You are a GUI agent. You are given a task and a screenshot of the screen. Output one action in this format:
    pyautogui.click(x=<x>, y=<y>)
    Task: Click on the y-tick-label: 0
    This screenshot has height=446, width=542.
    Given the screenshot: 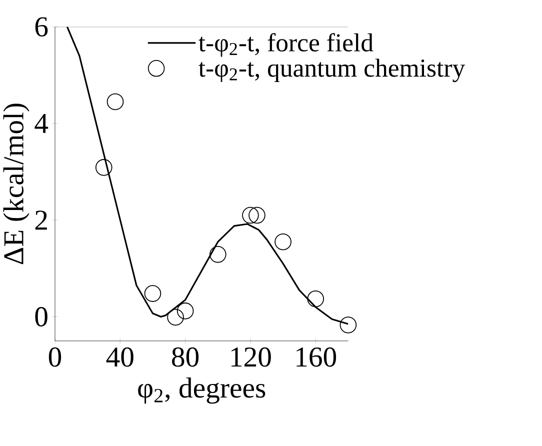 What is the action you would take?
    pyautogui.click(x=41, y=316)
    